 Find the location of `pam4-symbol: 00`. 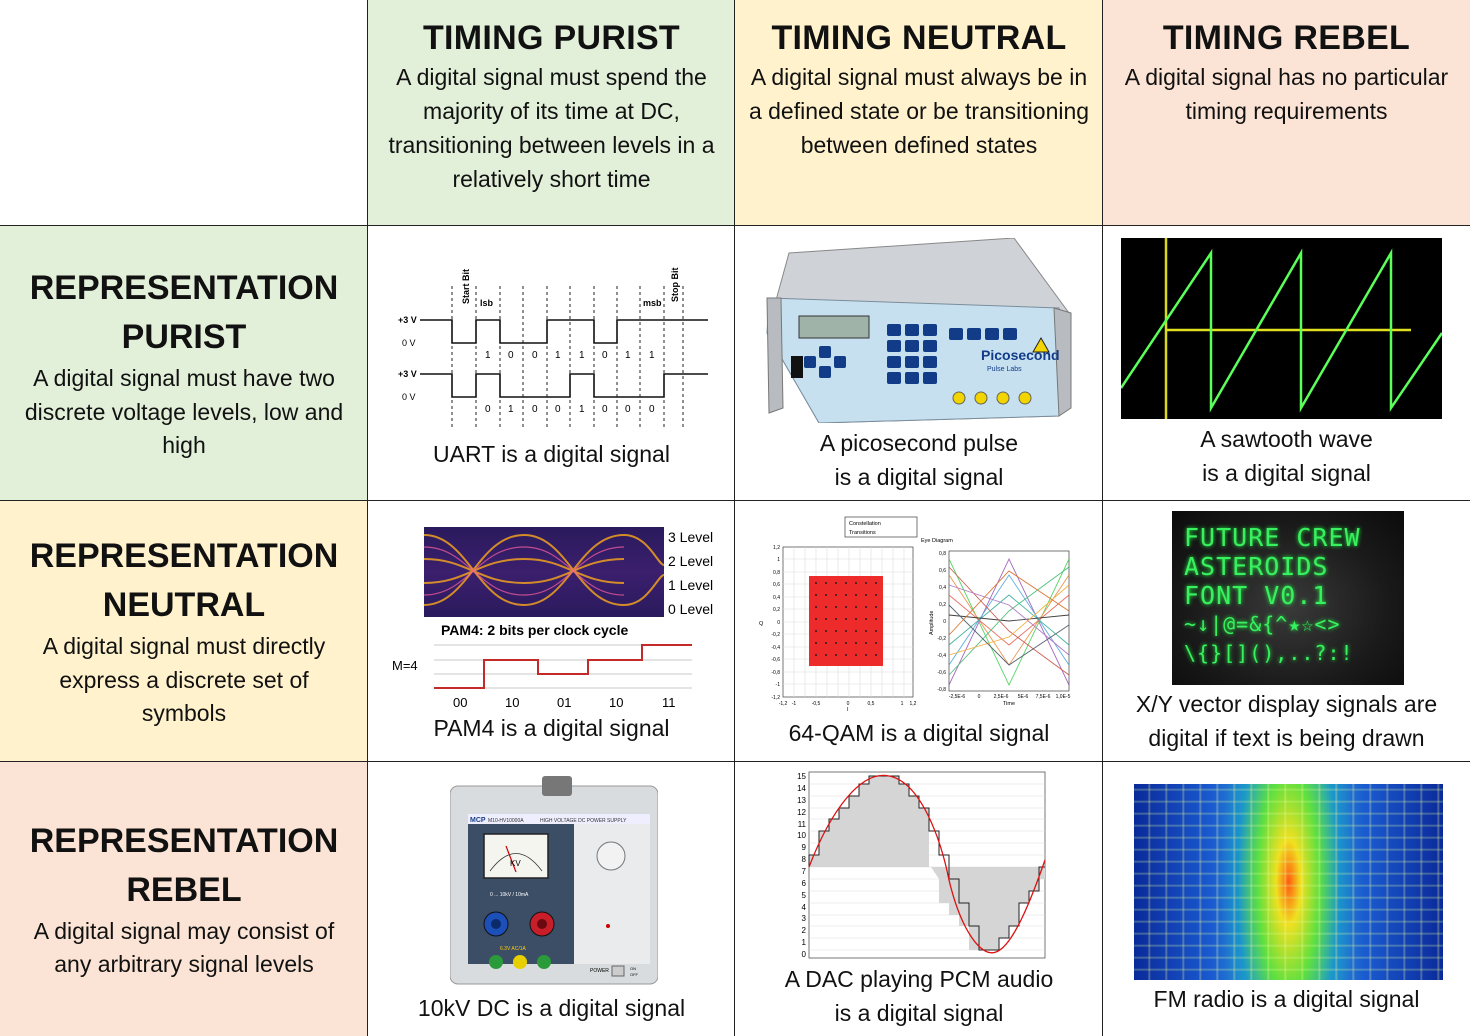

pam4-symbol: 00 is located at coordinates (460, 702).